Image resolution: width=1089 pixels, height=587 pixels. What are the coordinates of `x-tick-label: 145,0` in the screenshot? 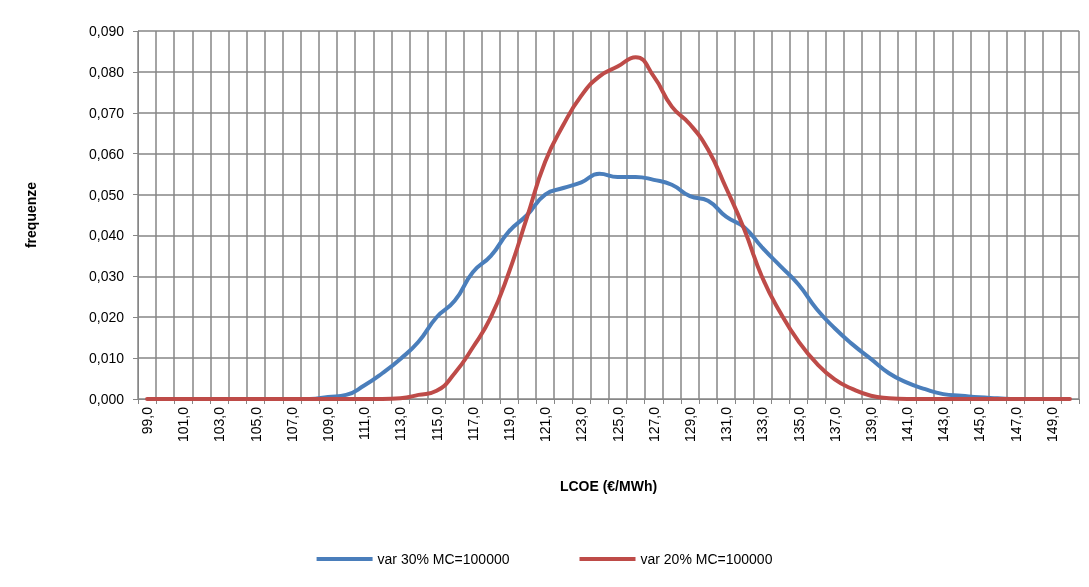 It's located at (979, 424).